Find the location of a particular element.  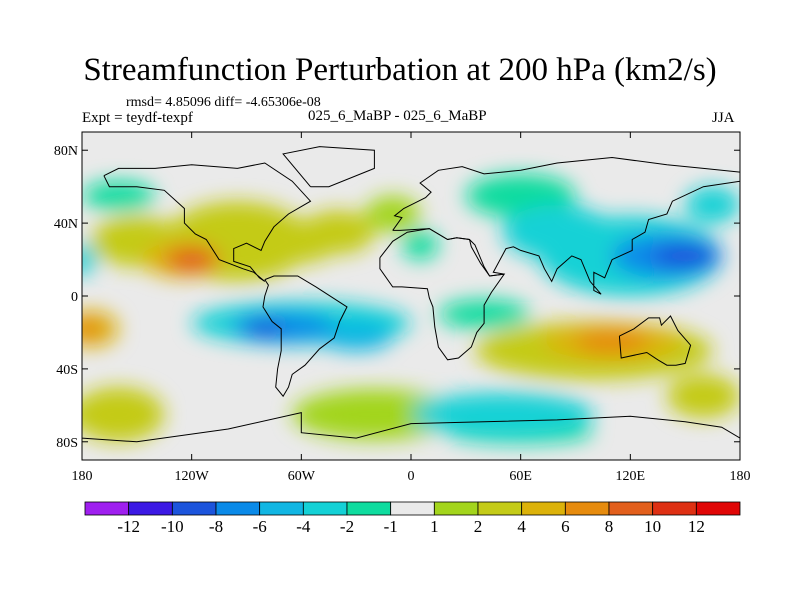

colorbar-label: 10 is located at coordinates (652, 526).